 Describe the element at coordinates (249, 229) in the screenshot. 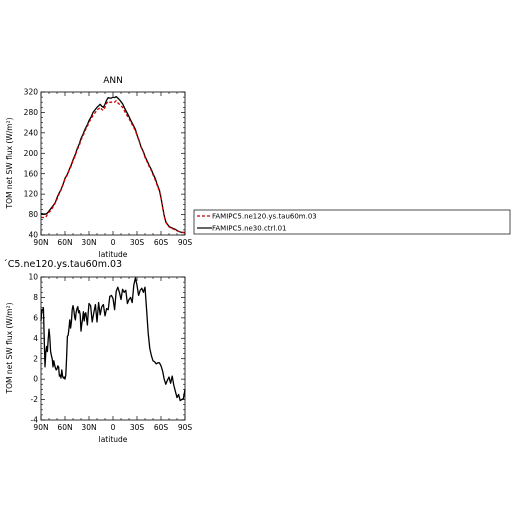

I see `legend-label-ctrl: FAMIPC5.ne30.ctrl.01` at that location.